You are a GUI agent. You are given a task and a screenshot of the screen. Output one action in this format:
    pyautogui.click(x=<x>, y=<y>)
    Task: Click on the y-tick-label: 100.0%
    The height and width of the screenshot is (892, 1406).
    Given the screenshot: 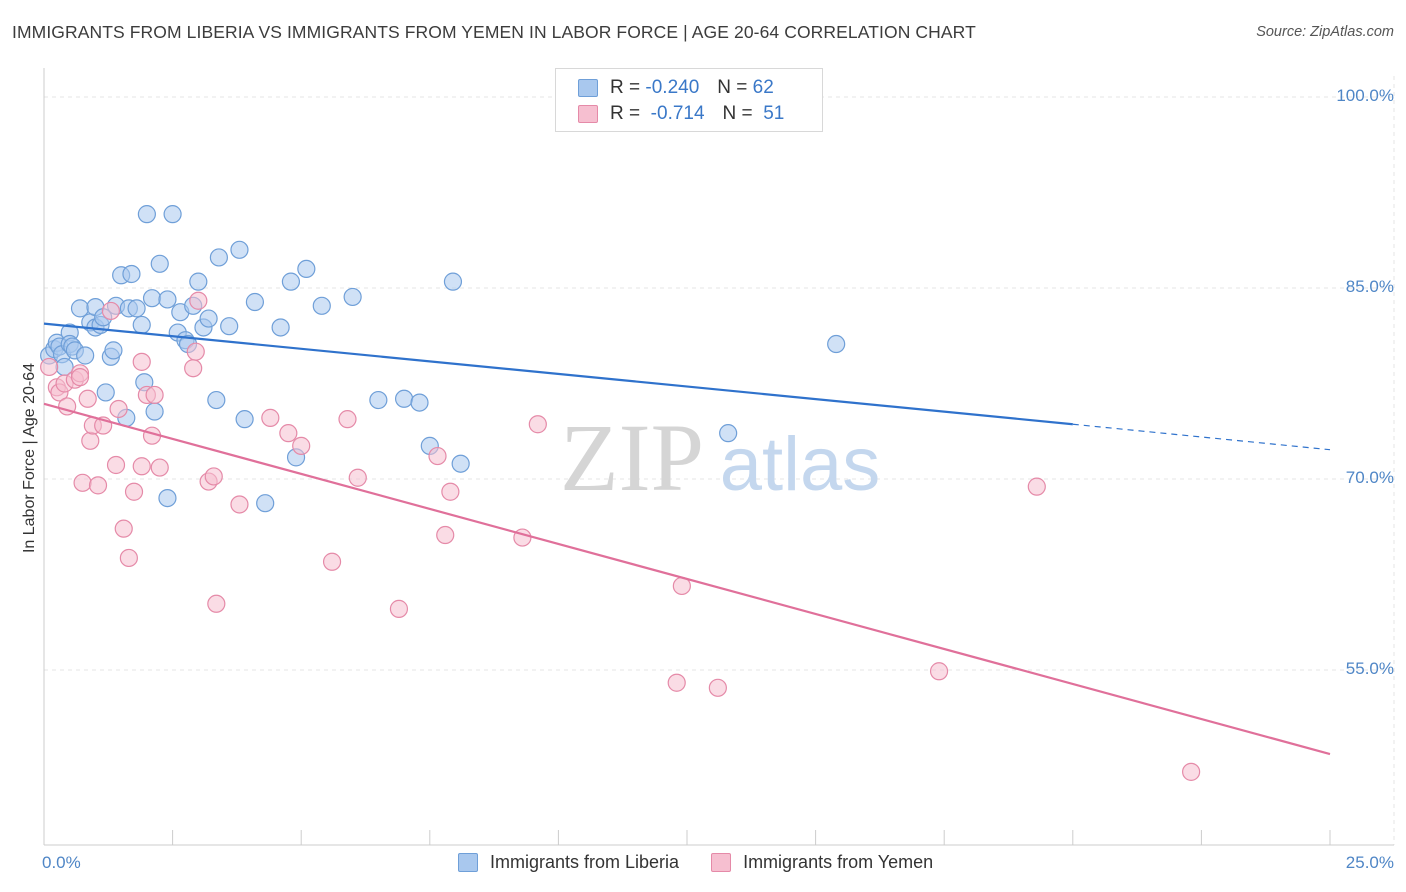 What is the action you would take?
    pyautogui.click(x=1365, y=95)
    